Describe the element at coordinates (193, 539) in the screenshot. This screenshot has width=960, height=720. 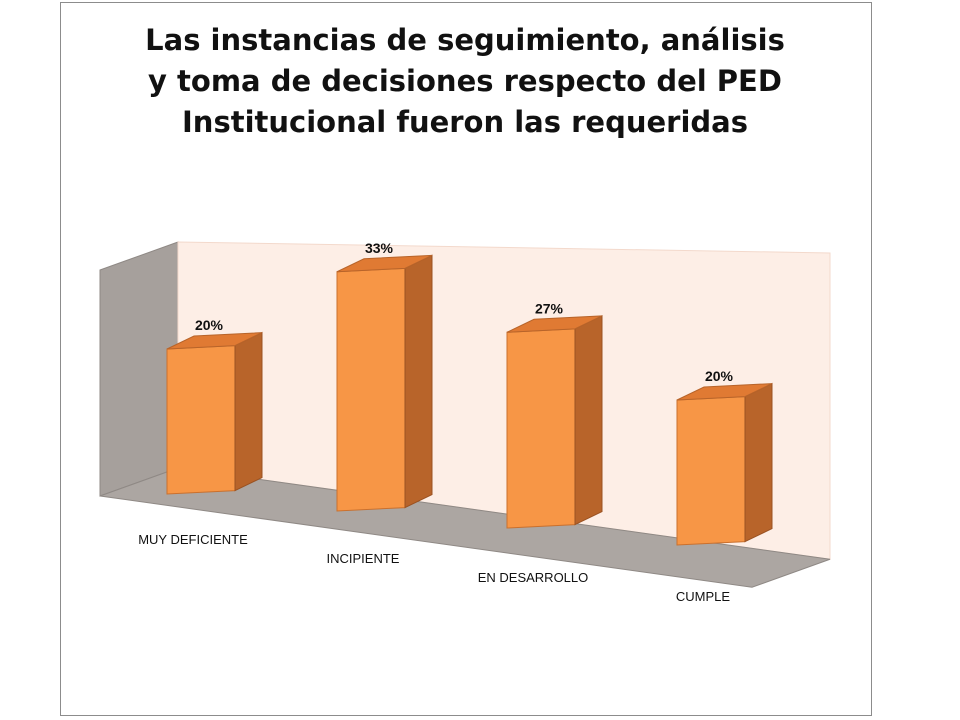
I see `category-label-0: MUY DEFICIENTE` at that location.